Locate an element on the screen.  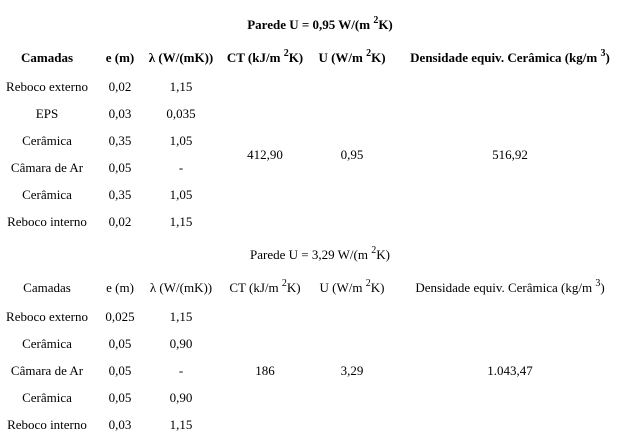
merged-cell: 186 is located at coordinates (265, 370).